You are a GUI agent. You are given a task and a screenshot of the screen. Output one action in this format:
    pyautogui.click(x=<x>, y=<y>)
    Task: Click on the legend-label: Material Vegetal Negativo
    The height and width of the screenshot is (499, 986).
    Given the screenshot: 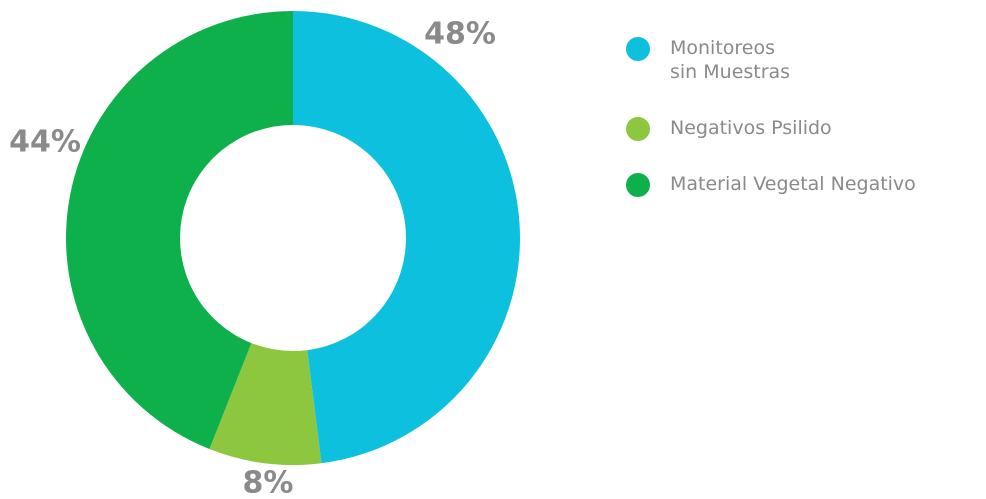 What is the action you would take?
    pyautogui.click(x=793, y=184)
    